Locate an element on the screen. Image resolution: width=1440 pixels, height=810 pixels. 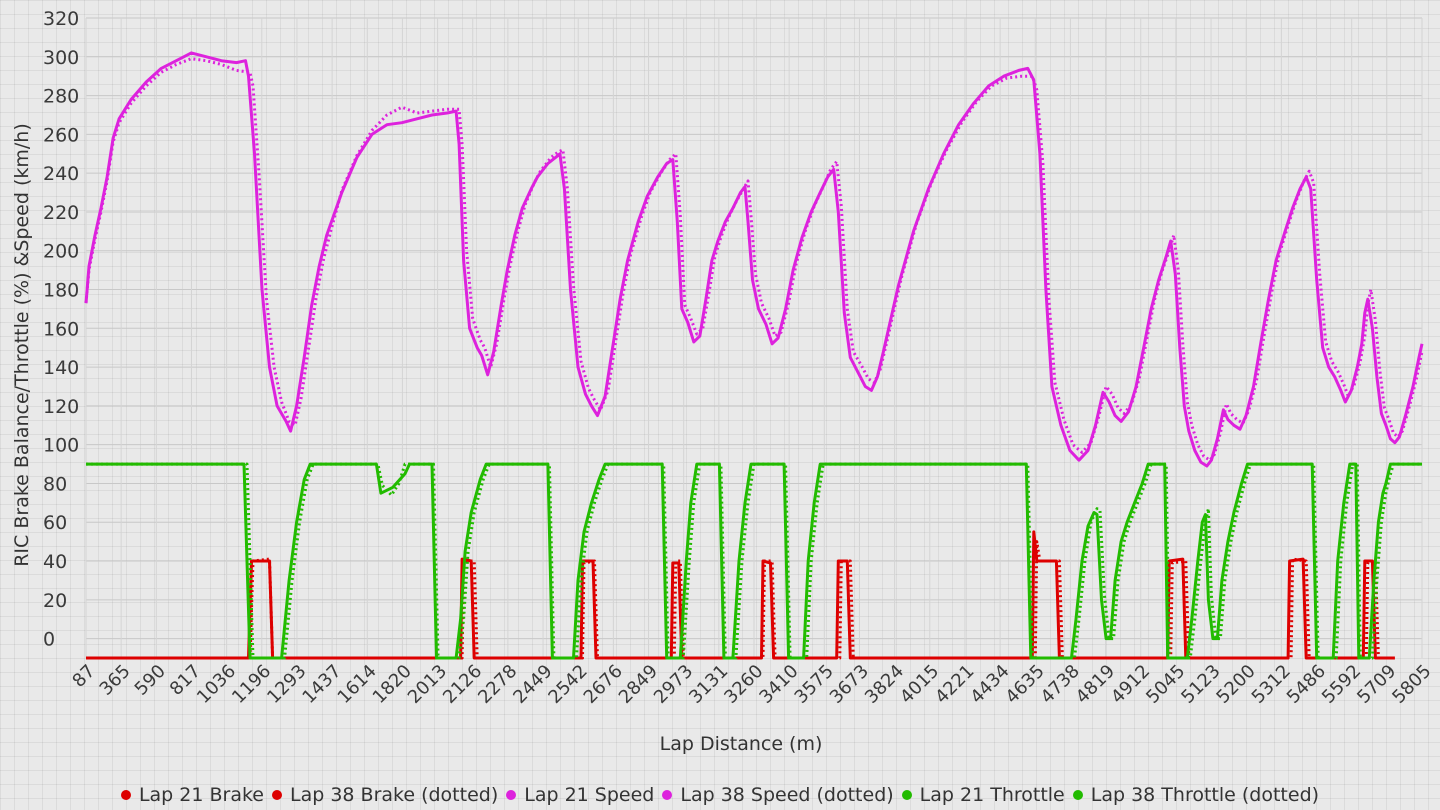
legend-item: Lap 21 Speed is located at coordinates (580, 795).